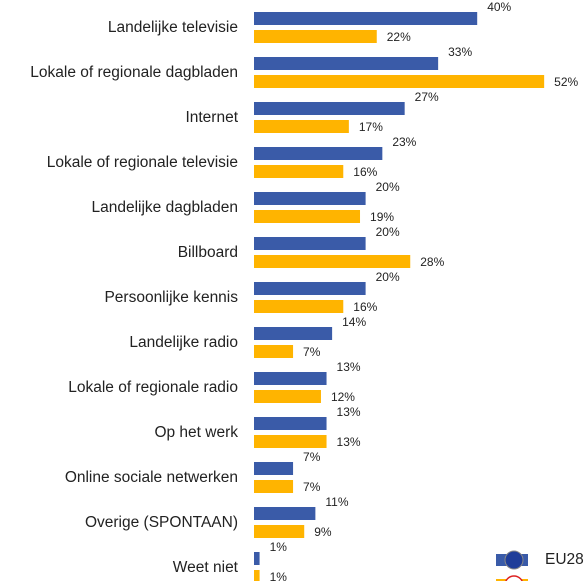 The width and height of the screenshot is (585, 581). Describe the element at coordinates (343, 397) in the screenshot. I see `value-label: 12%` at that location.